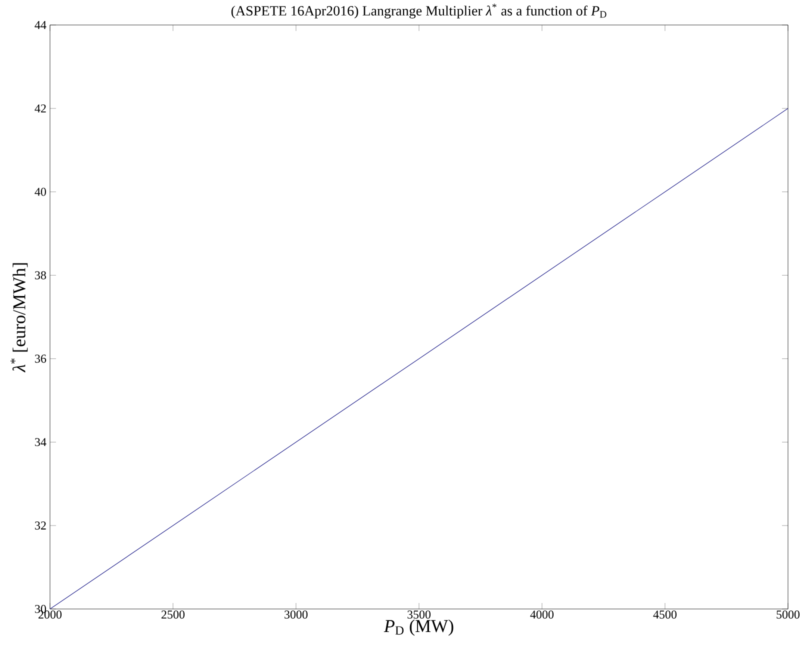  I want to click on x-axis-title: P$_{D}$ (MW), so click(419, 627).